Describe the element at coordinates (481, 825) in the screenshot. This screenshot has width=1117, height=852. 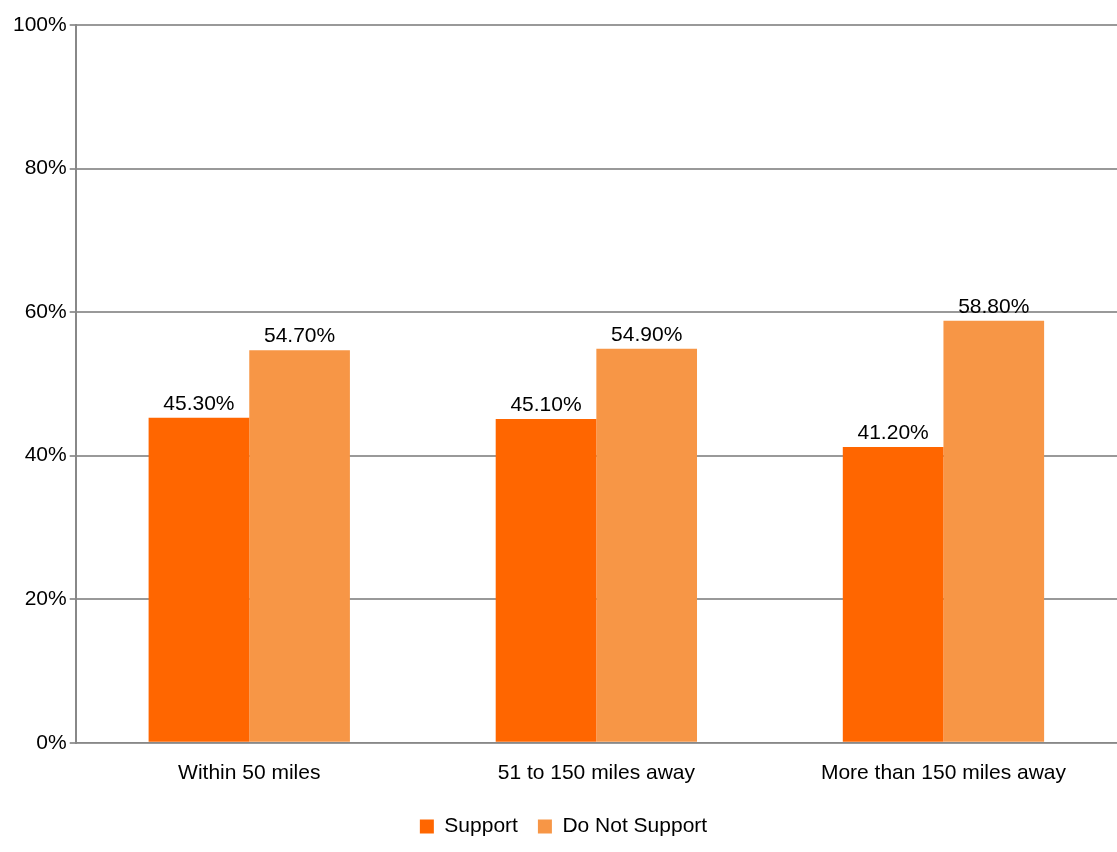
I see `legend-label: Support` at that location.